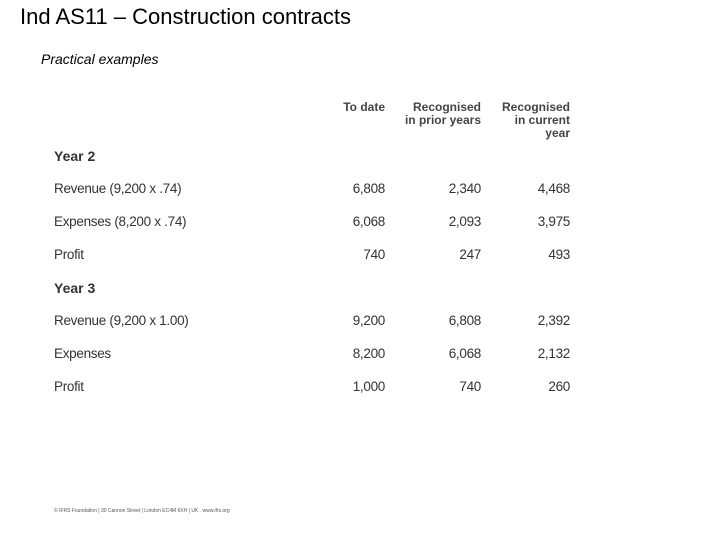  What do you see at coordinates (442, 113) in the screenshot?
I see `column-header: Recognised in prior years` at bounding box center [442, 113].